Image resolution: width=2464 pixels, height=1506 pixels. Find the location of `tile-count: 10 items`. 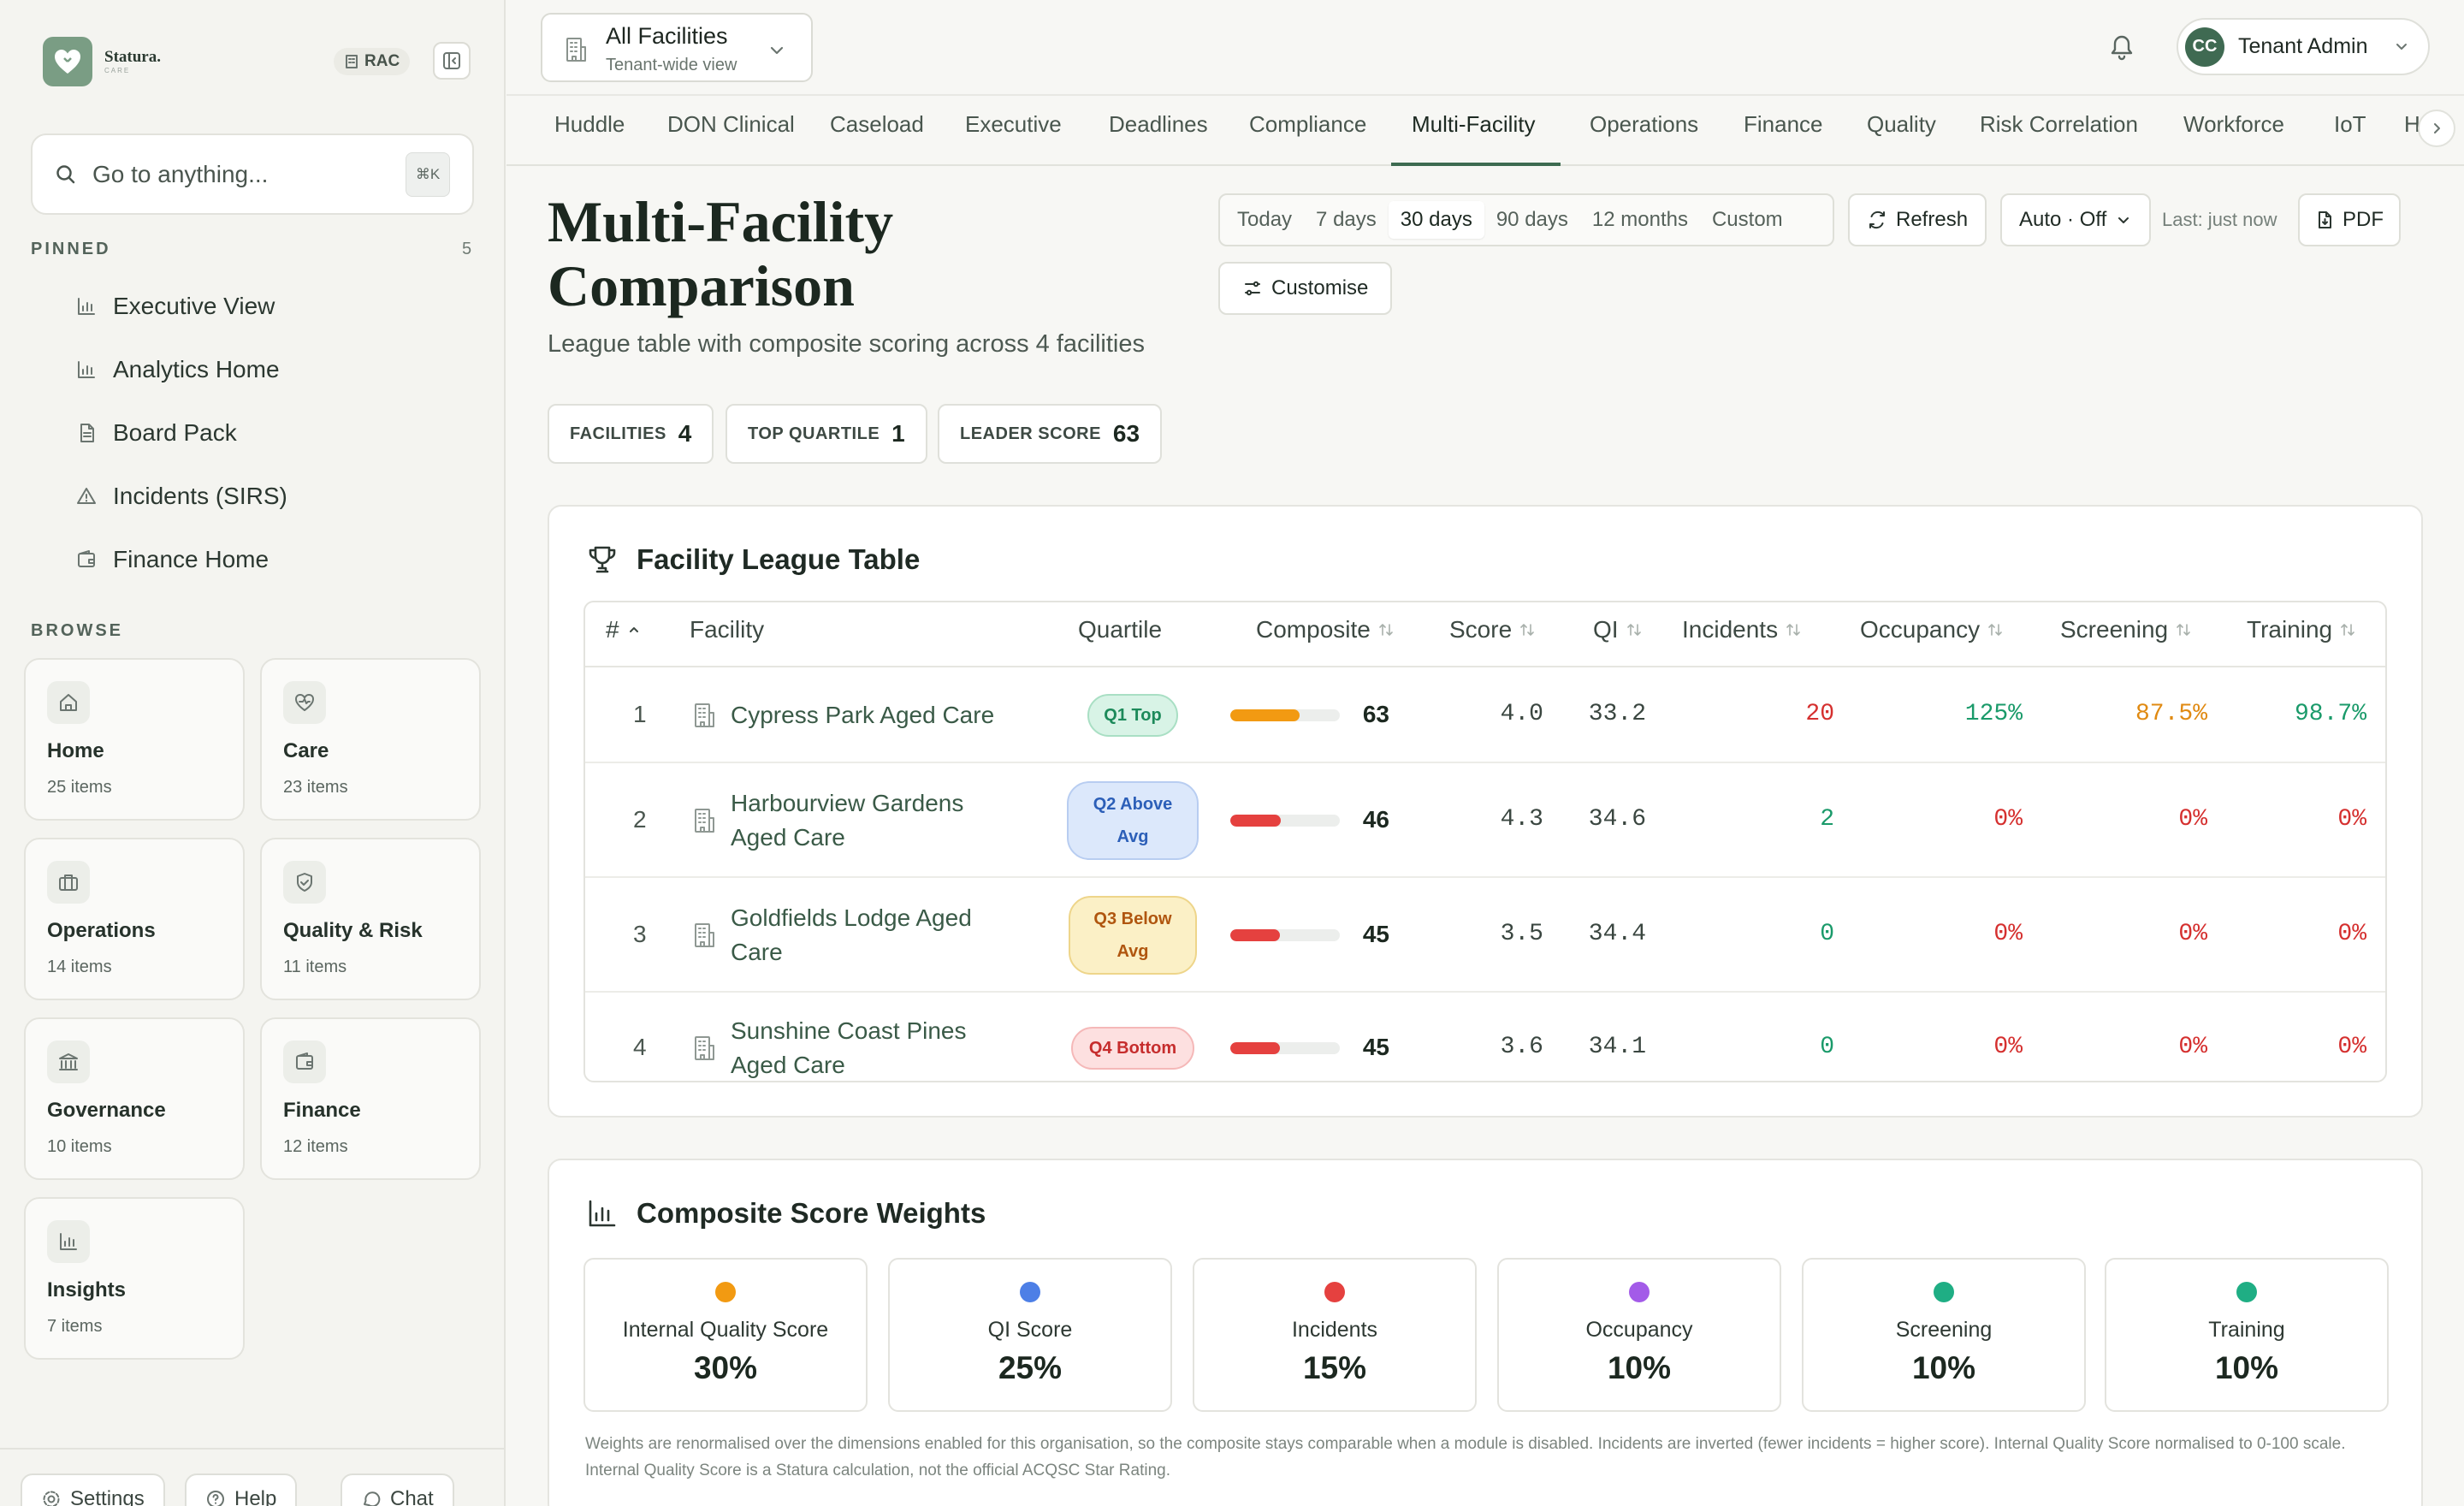

tile-count: 10 items is located at coordinates (79, 1146).